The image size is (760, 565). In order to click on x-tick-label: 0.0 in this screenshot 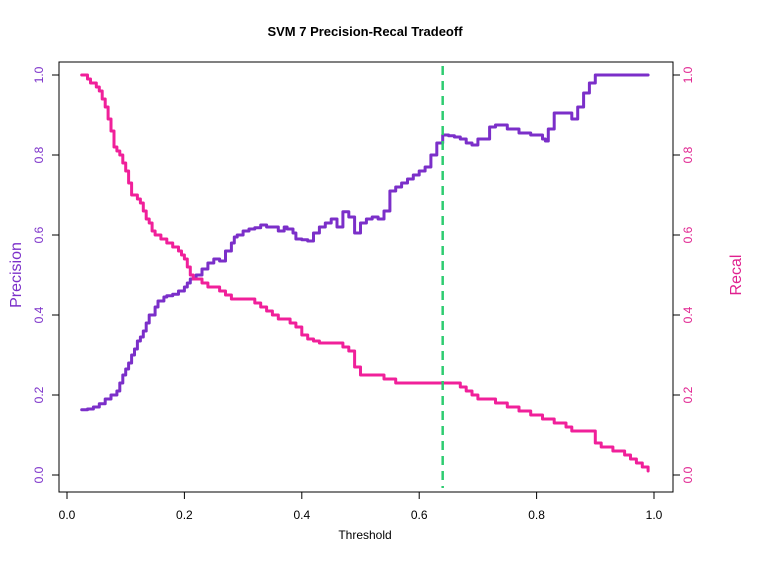, I will do `click(67, 515)`.